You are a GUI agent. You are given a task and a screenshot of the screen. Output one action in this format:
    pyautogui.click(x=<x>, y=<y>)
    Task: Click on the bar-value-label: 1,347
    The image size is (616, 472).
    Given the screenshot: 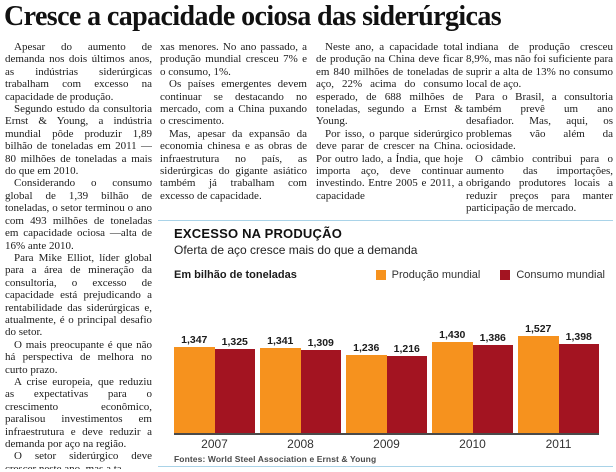 What is the action you would take?
    pyautogui.click(x=194, y=340)
    